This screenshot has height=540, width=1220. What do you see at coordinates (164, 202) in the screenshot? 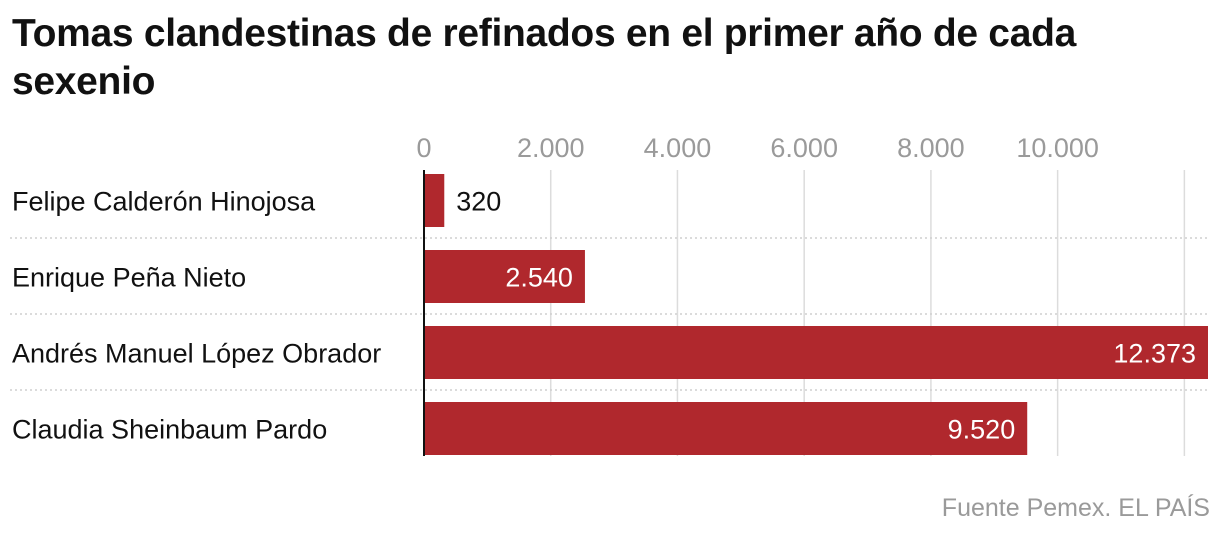
I see `category-label: Felipe Calderón Hinojosa` at bounding box center [164, 202].